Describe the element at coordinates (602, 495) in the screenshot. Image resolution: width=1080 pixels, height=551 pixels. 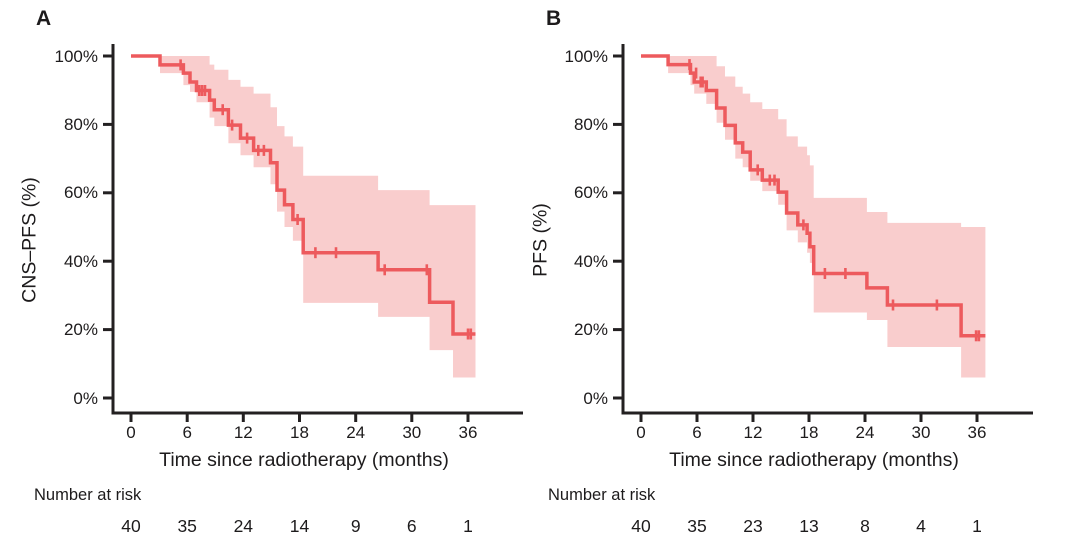
I see `panel-b-number-at-risk-label: Number at risk` at that location.